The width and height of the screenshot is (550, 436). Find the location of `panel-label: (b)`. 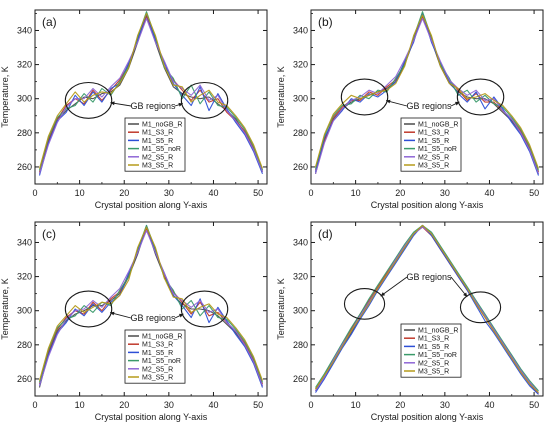

panel-label: (b) is located at coordinates (325, 22).